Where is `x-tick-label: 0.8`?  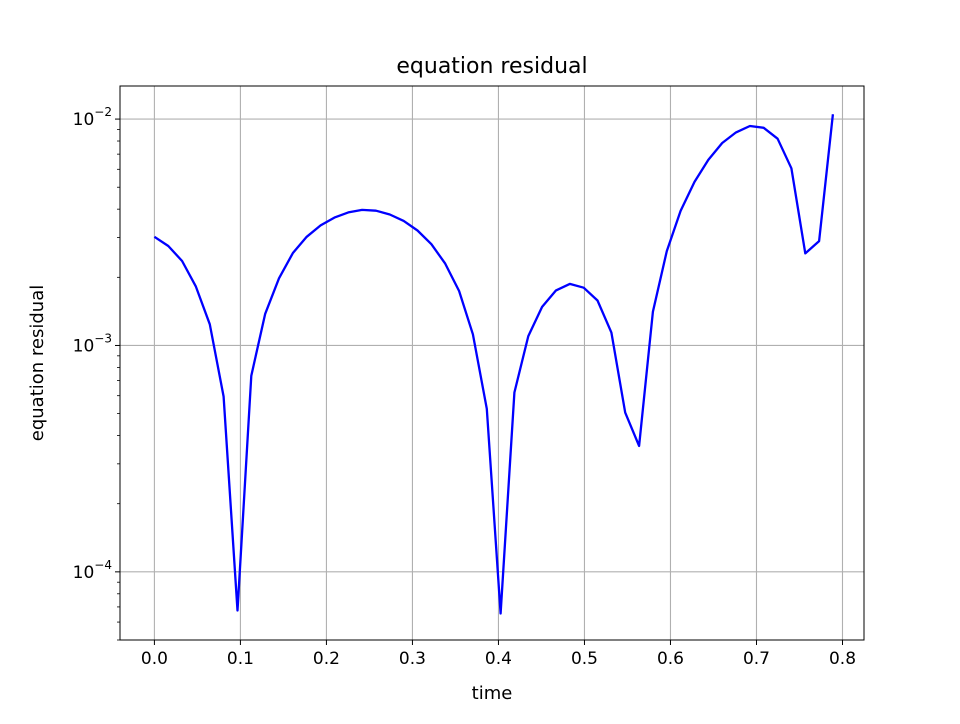 x-tick-label: 0.8 is located at coordinates (842, 659).